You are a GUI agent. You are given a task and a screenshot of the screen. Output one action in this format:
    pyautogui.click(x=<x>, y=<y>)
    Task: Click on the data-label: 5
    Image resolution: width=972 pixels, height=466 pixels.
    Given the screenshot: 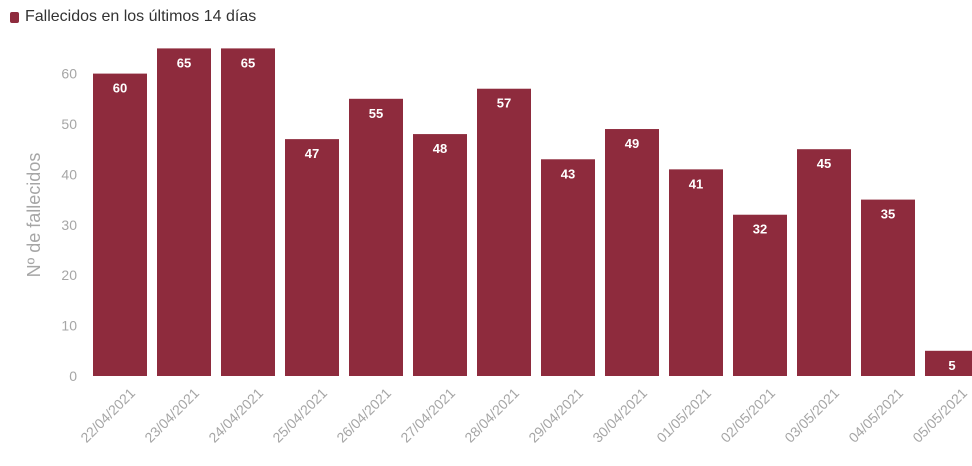 What is the action you would take?
    pyautogui.click(x=951, y=365)
    